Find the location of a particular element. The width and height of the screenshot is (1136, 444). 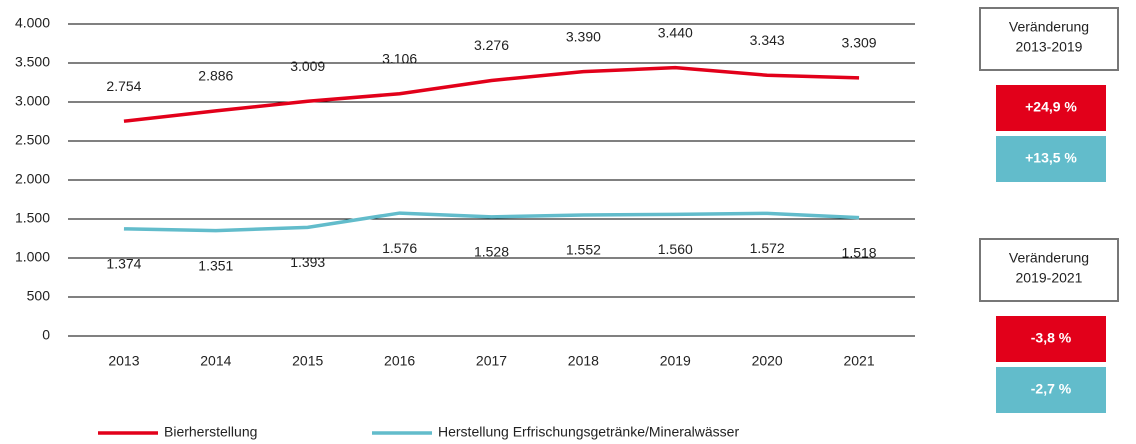

y-tick-label: 3.500 is located at coordinates (32, 62).